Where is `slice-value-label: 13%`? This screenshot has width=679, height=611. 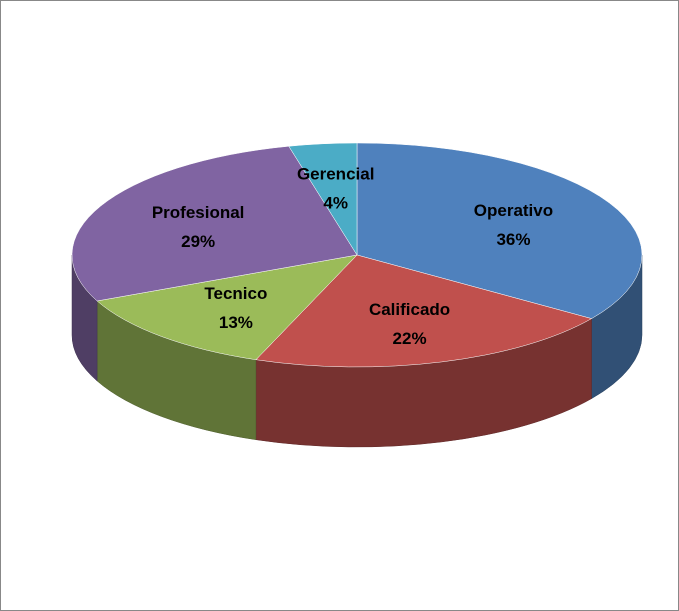 slice-value-label: 13% is located at coordinates (236, 322).